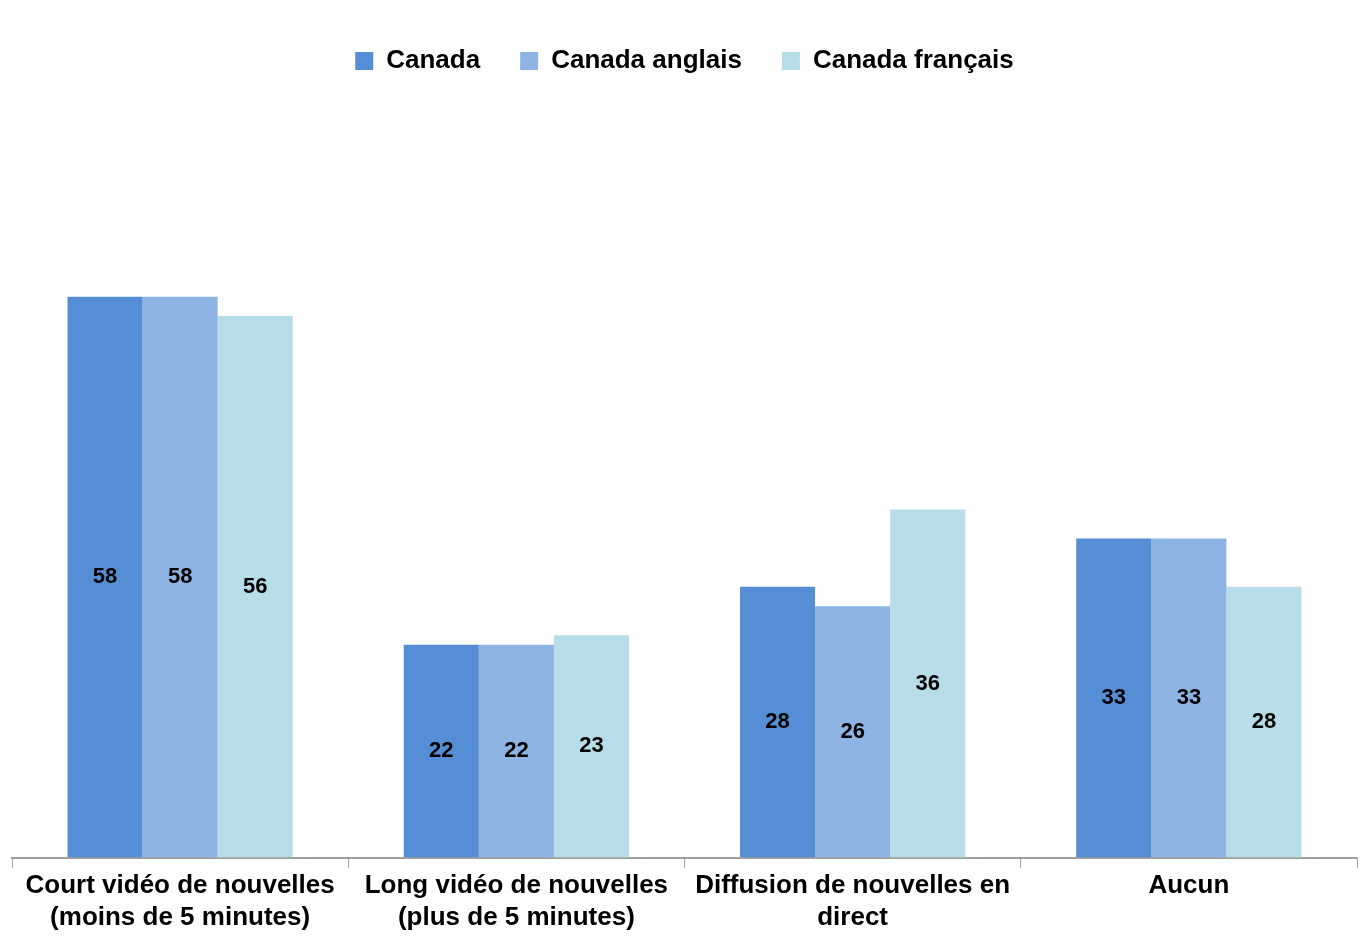  I want to click on data-label: 56, so click(255, 585).